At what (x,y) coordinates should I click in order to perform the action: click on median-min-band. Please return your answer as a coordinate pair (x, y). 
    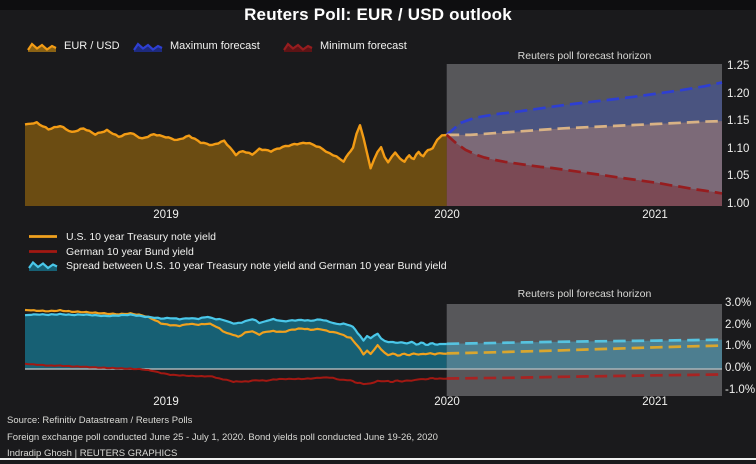
    Looking at the image, I should click on (584, 157).